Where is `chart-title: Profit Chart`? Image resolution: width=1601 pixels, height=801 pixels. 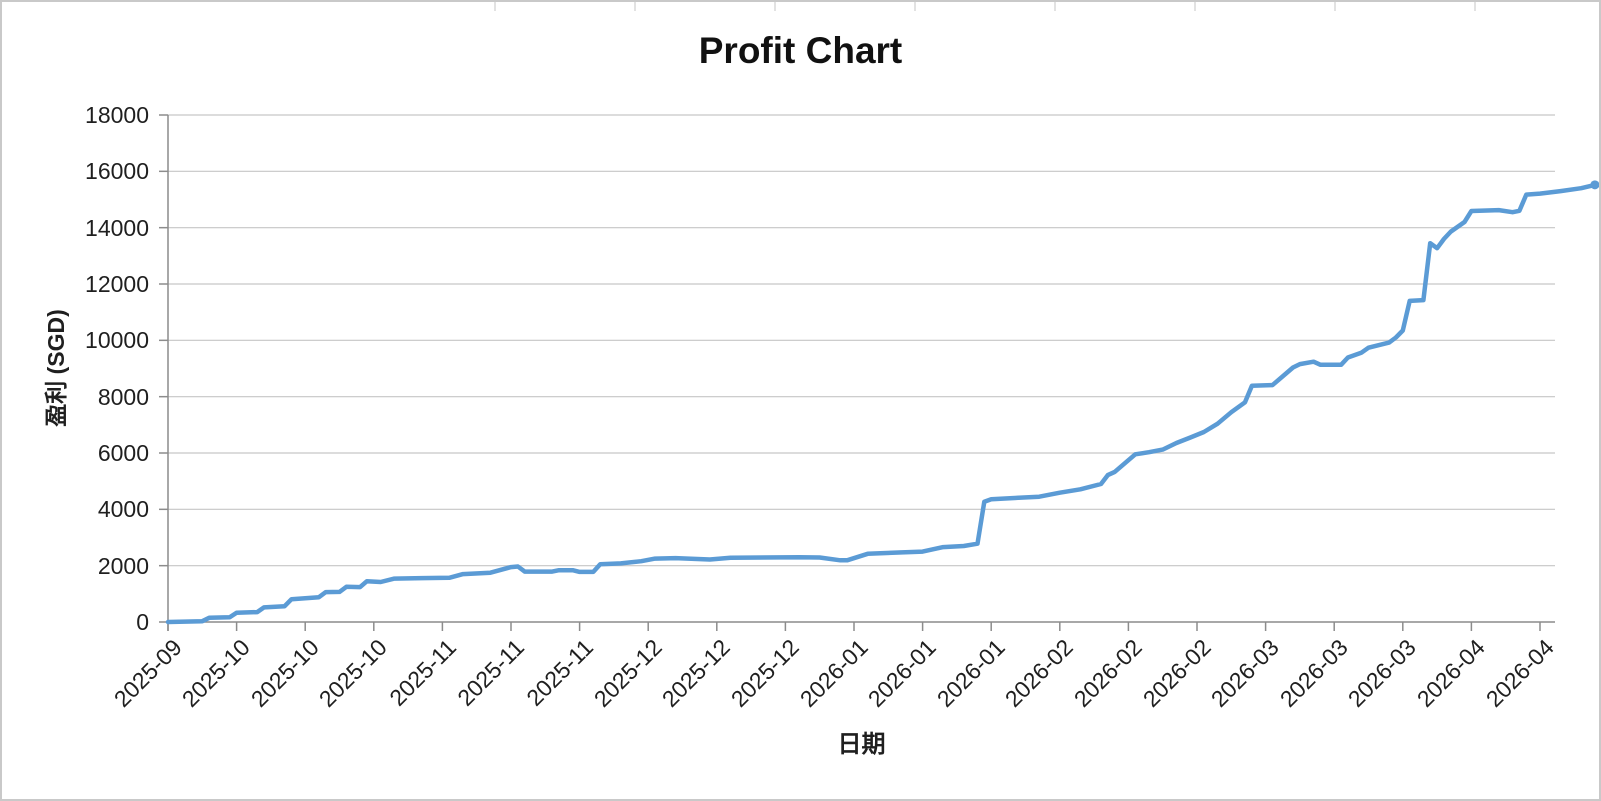 chart-title: Profit Chart is located at coordinates (800, 50).